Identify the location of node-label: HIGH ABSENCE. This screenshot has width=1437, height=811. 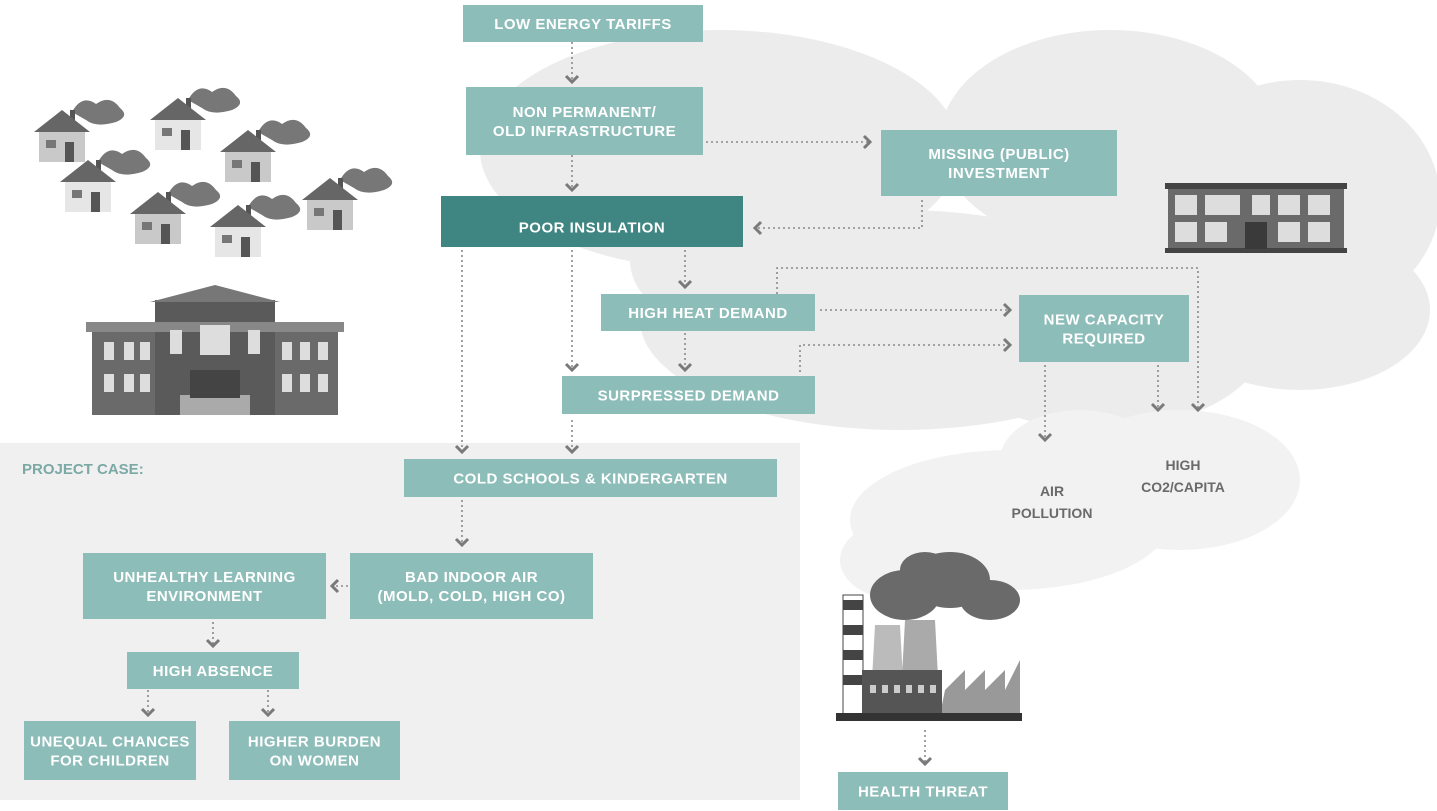
(213, 671).